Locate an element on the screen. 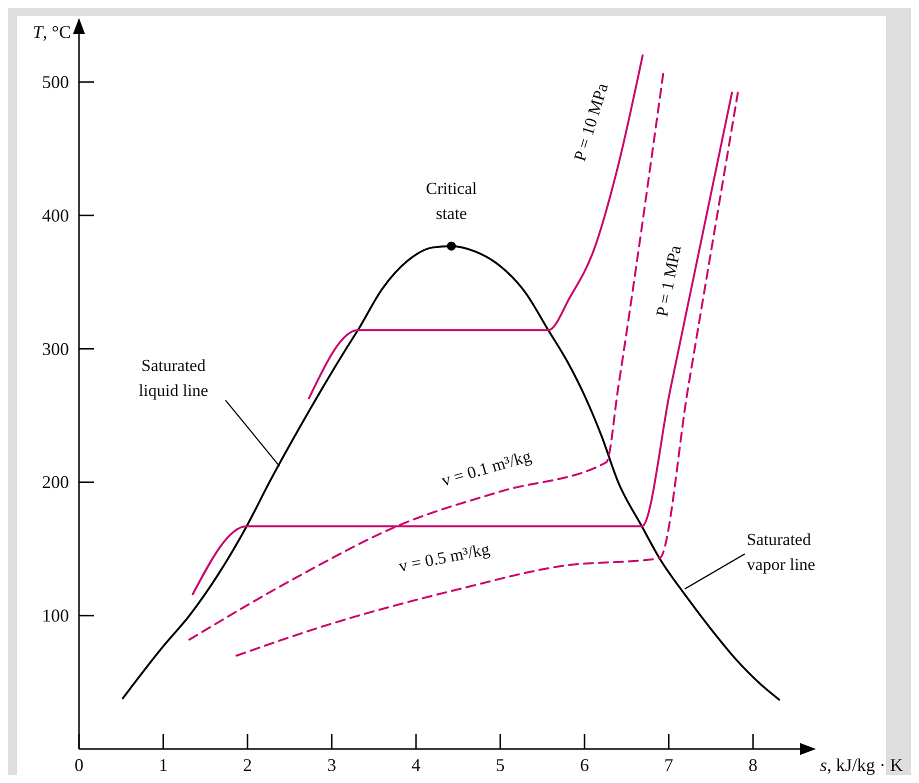  annotation: Saturated vapor line is located at coordinates (781, 552).